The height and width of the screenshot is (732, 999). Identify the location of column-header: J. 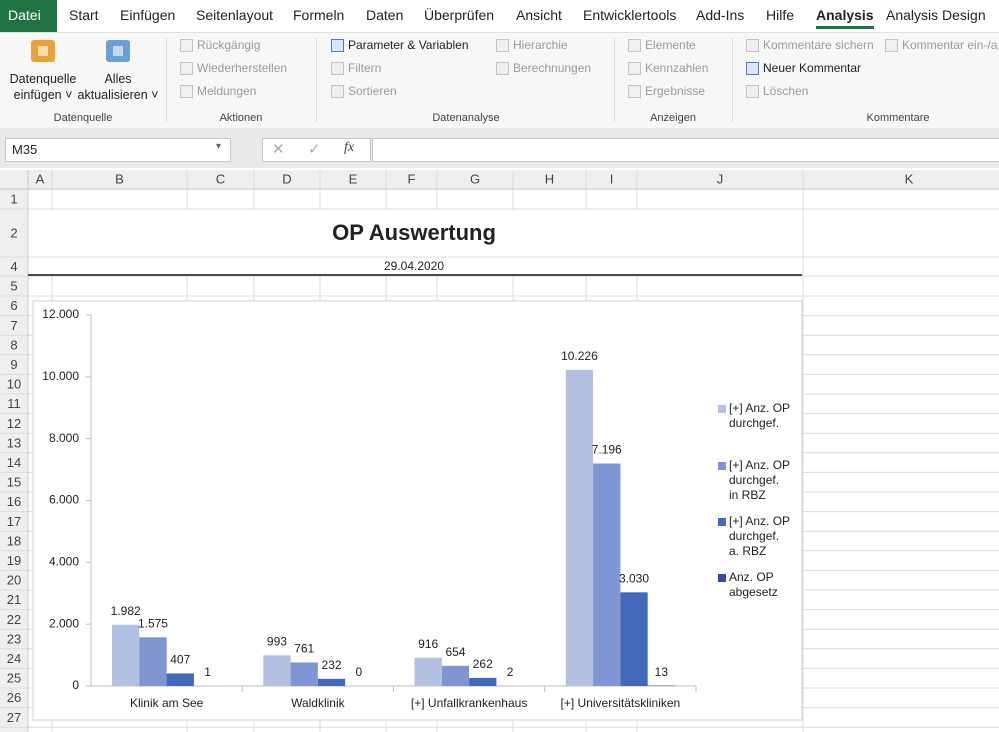
(720, 178).